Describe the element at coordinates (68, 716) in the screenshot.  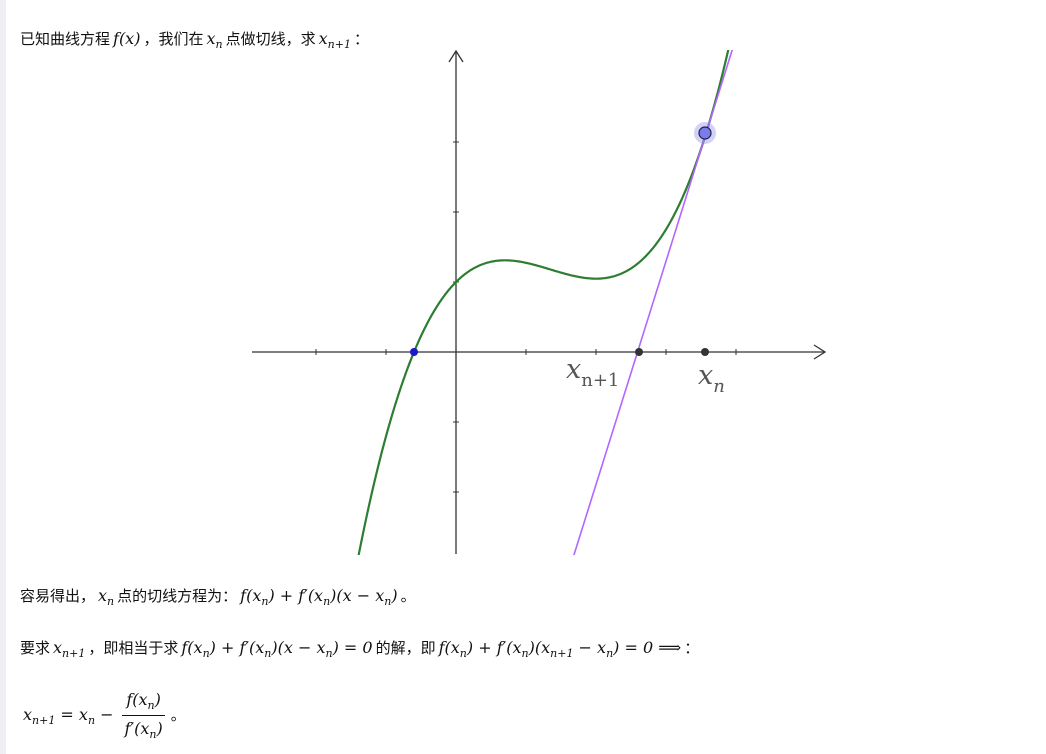
I see `math-lhs: xn+1 = xn −` at that location.